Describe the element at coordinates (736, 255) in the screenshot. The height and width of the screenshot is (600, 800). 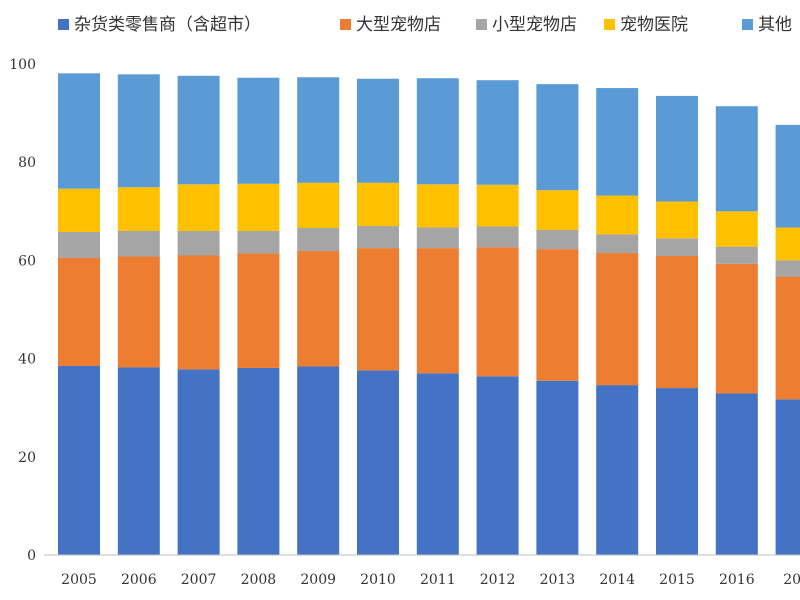
I see `bar-segment-3-2016` at that location.